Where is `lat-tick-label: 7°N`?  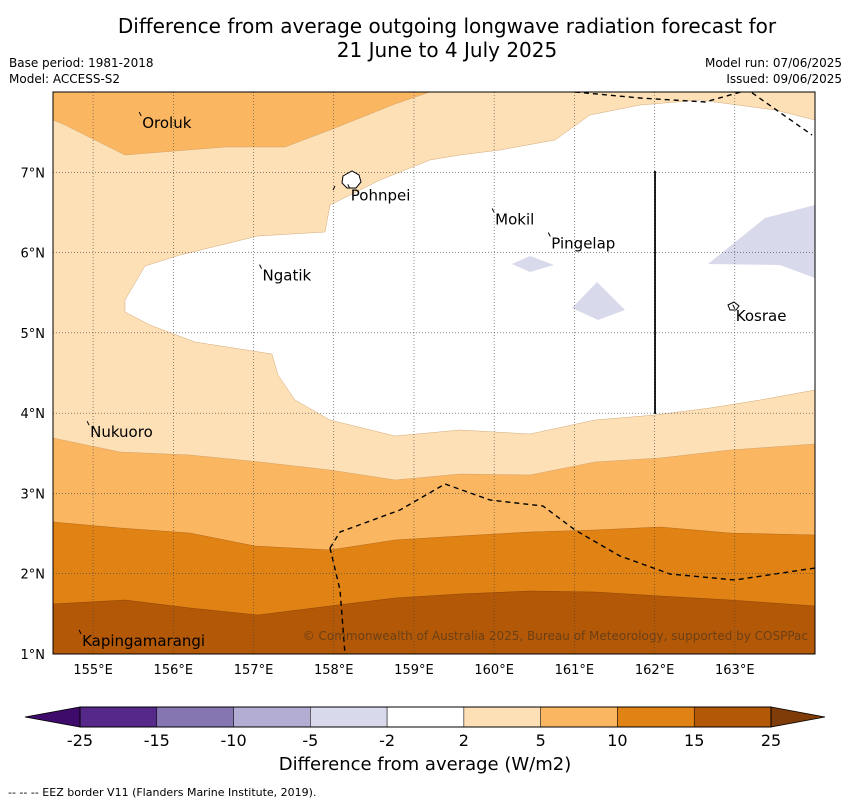
lat-tick-label: 7°N is located at coordinates (33, 173).